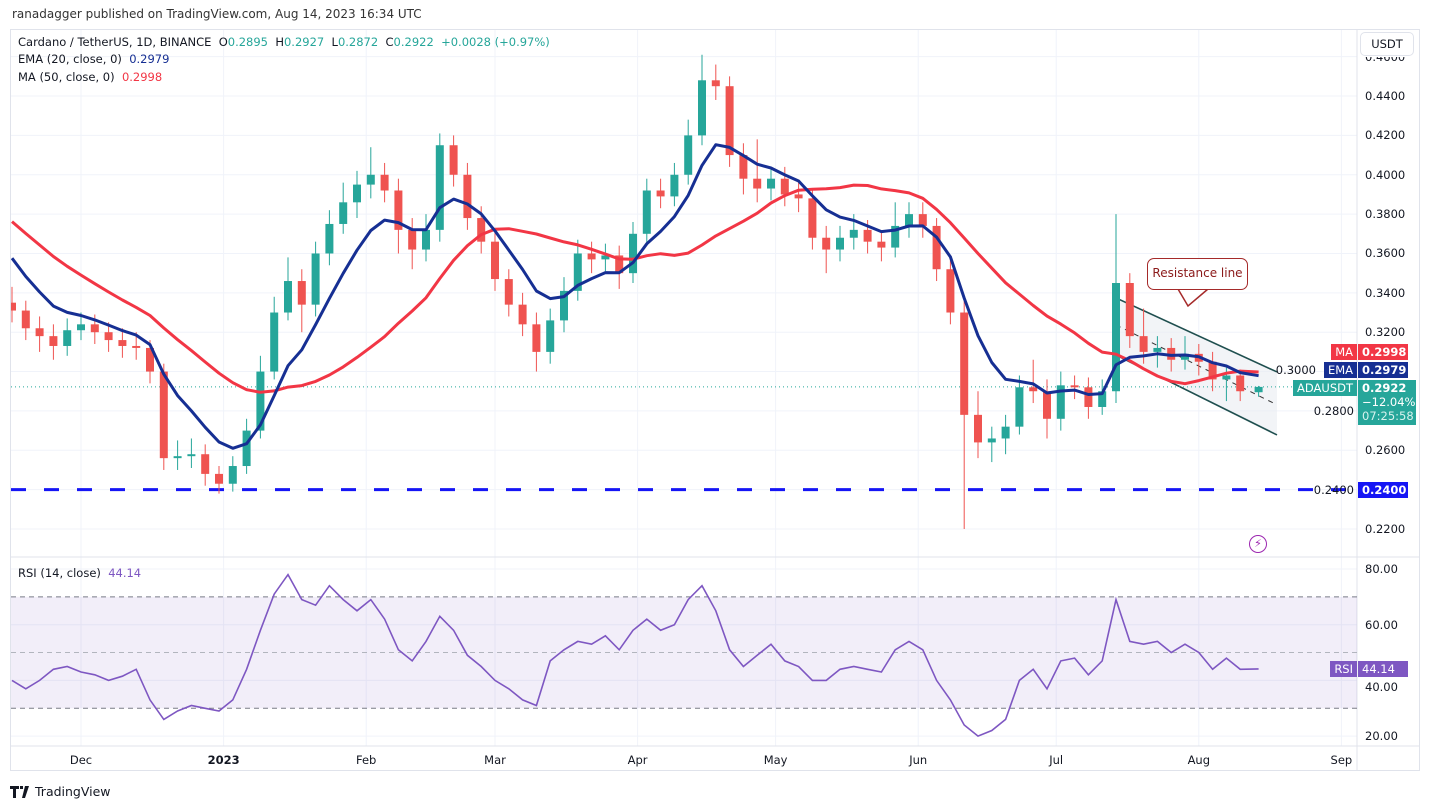  Describe the element at coordinates (19, 791) in the screenshot. I see `tradingview-logo` at that location.